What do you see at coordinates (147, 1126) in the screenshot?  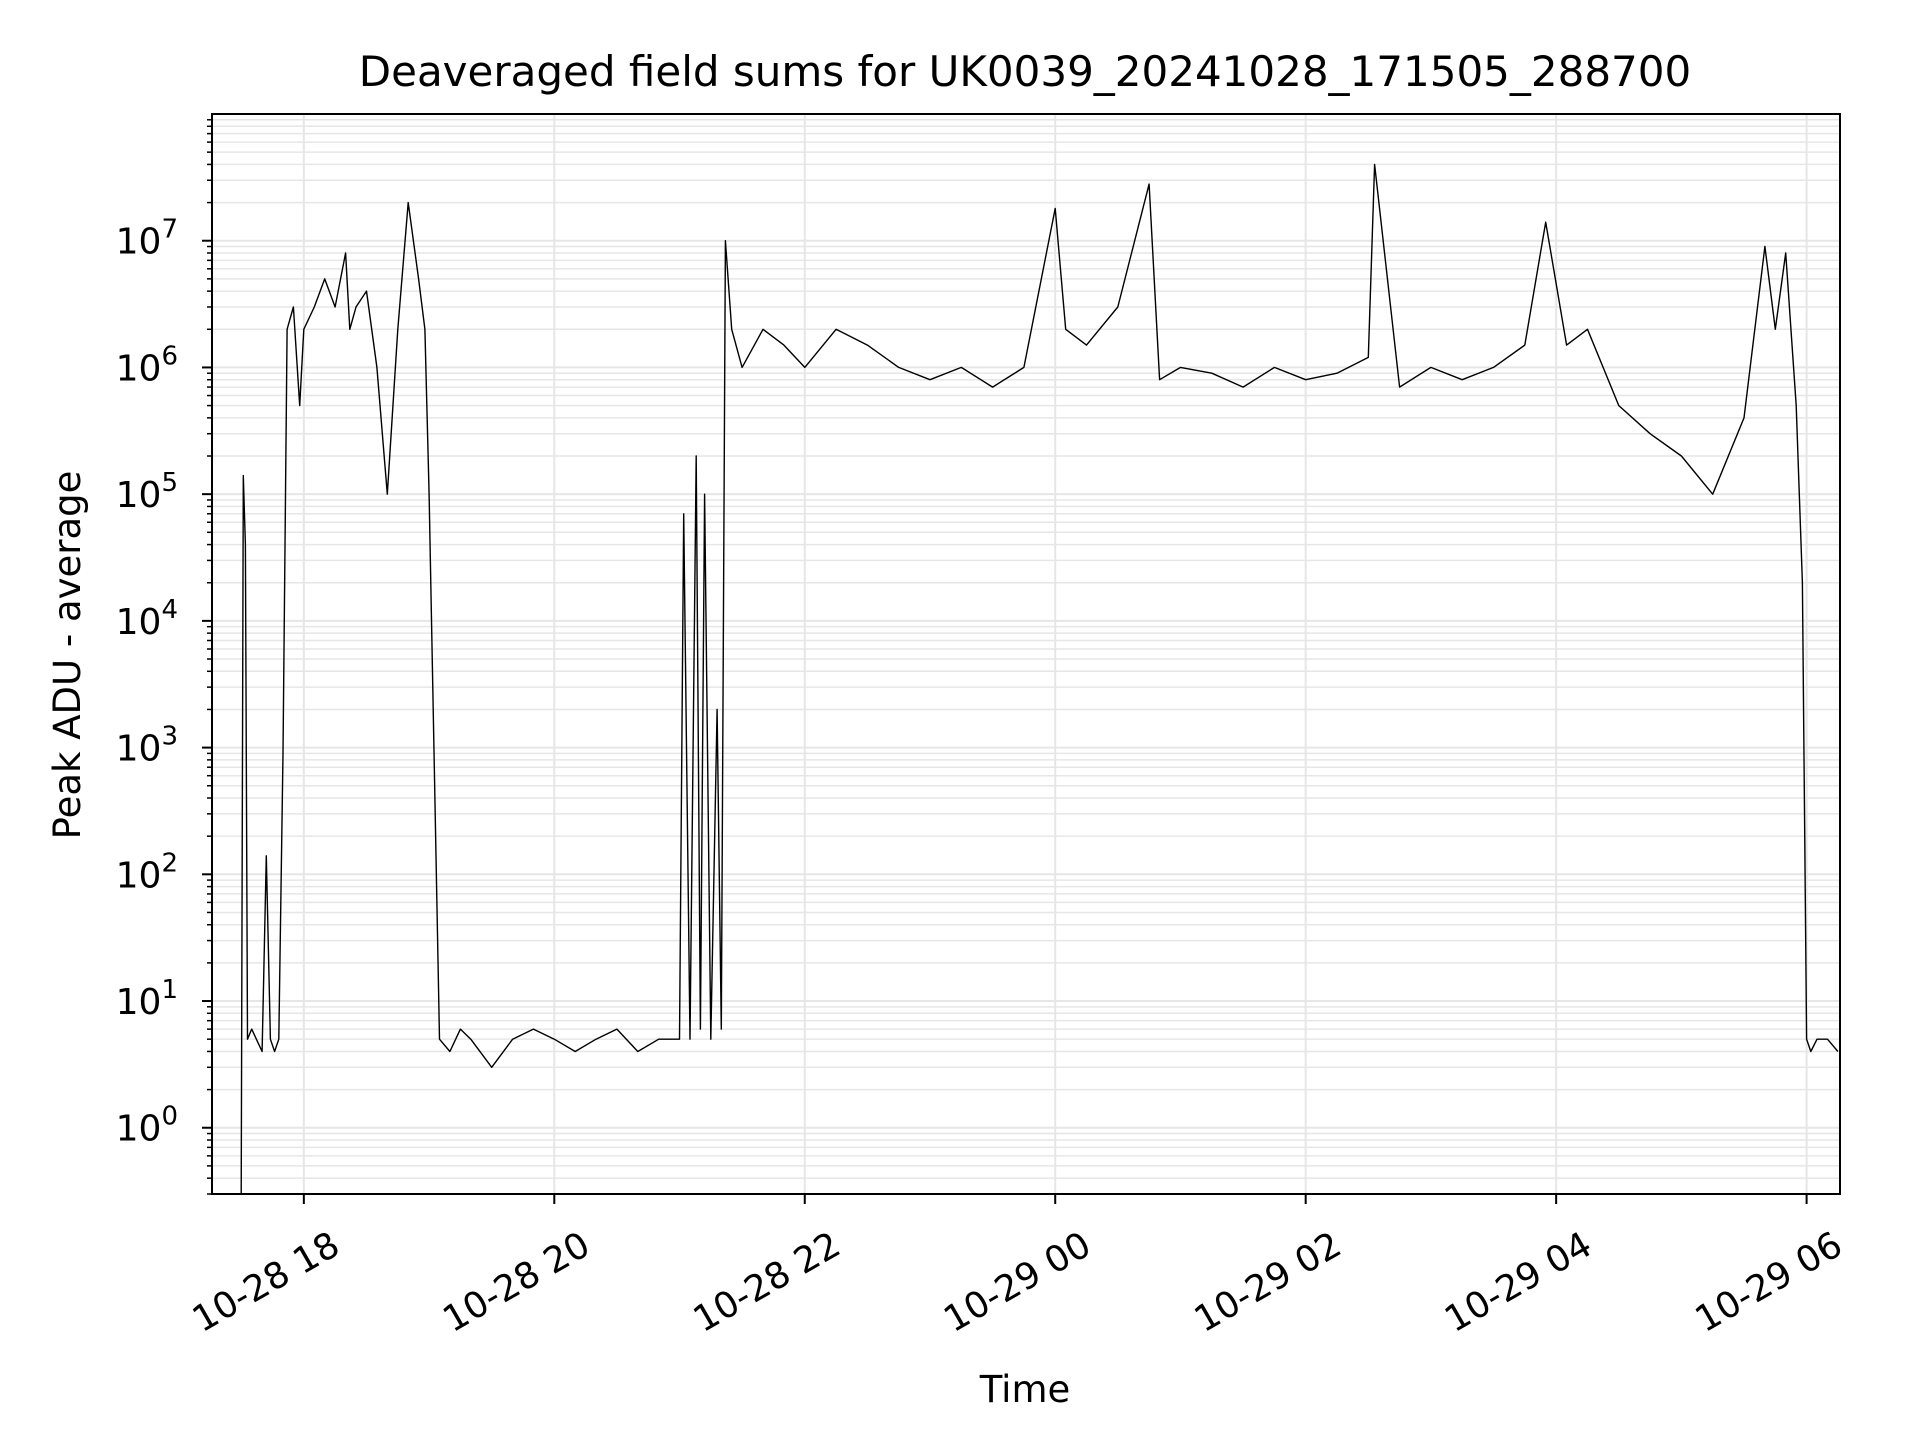 I see `y-tick-label: 10⁰` at bounding box center [147, 1126].